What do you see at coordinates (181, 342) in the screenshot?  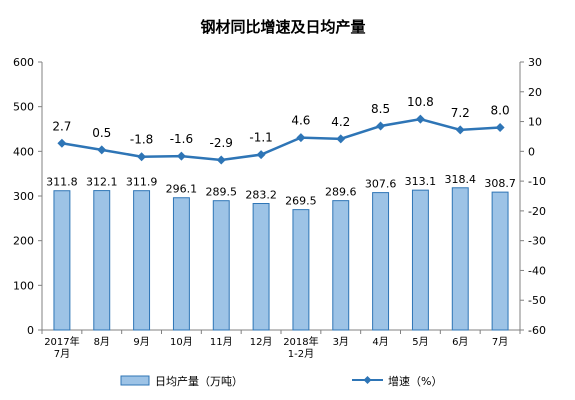 I see `x-tick-label: 10月` at bounding box center [181, 342].